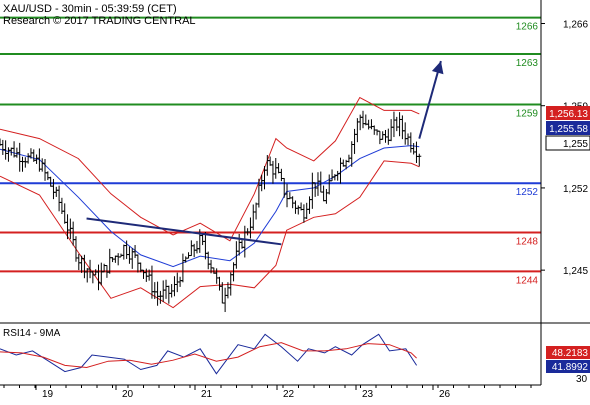 The height and width of the screenshot is (405, 590). Describe the element at coordinates (582, 379) in the screenshot. I see `rsi-tick-label: 30` at that location.